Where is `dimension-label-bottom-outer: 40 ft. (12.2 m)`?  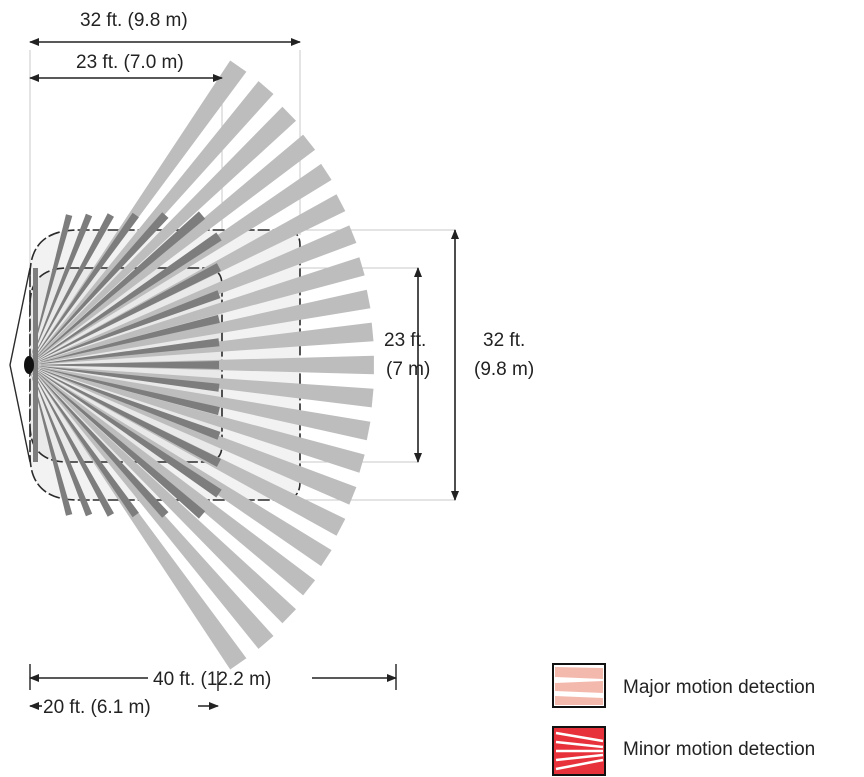 dimension-label-bottom-outer: 40 ft. (12.2 m) is located at coordinates (212, 679).